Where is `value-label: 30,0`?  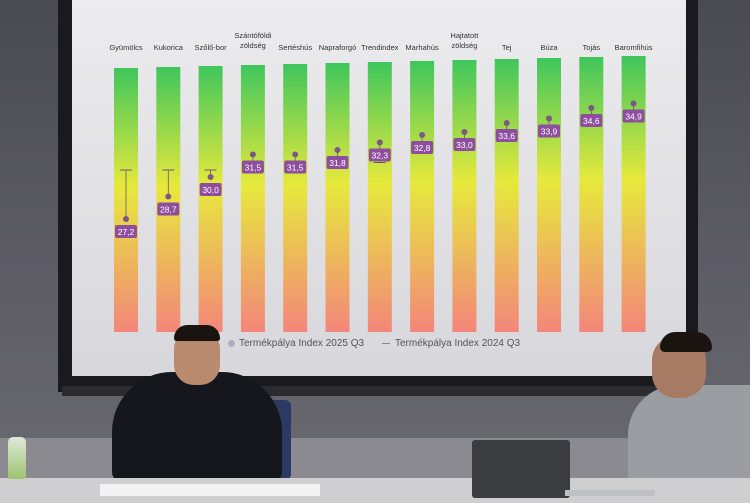
value-label: 30,0 is located at coordinates (210, 190).